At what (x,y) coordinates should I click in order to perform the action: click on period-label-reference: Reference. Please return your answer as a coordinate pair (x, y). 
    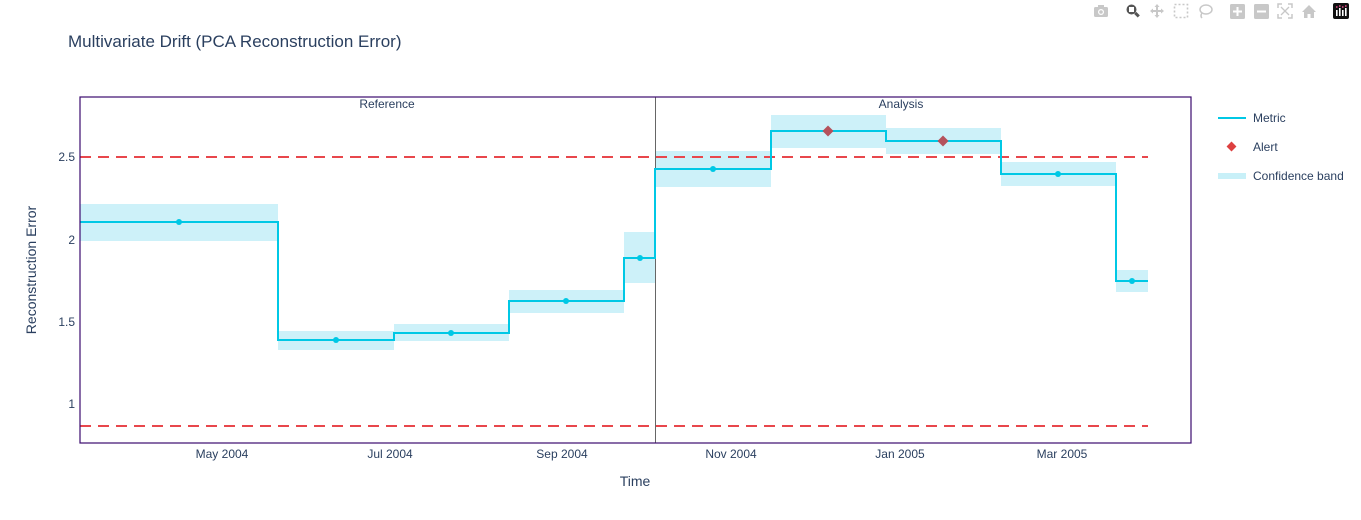
    Looking at the image, I should click on (387, 104).